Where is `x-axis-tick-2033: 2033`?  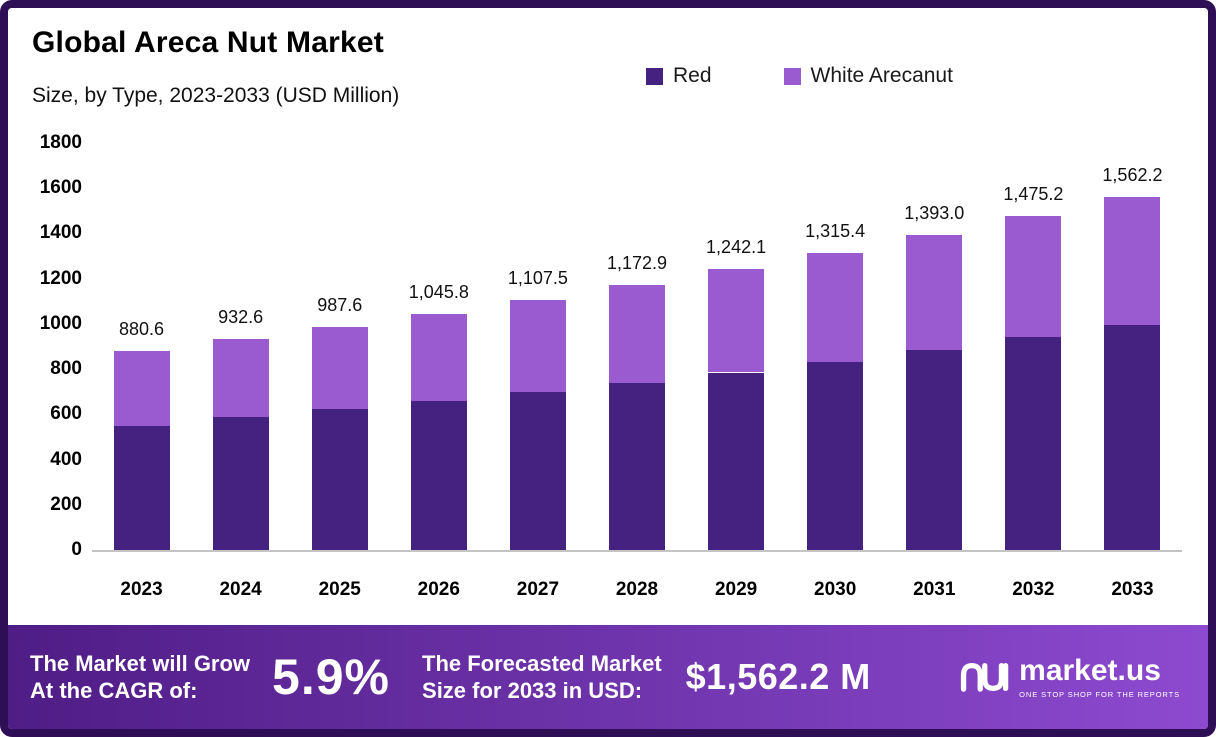 x-axis-tick-2033: 2033 is located at coordinates (1132, 589).